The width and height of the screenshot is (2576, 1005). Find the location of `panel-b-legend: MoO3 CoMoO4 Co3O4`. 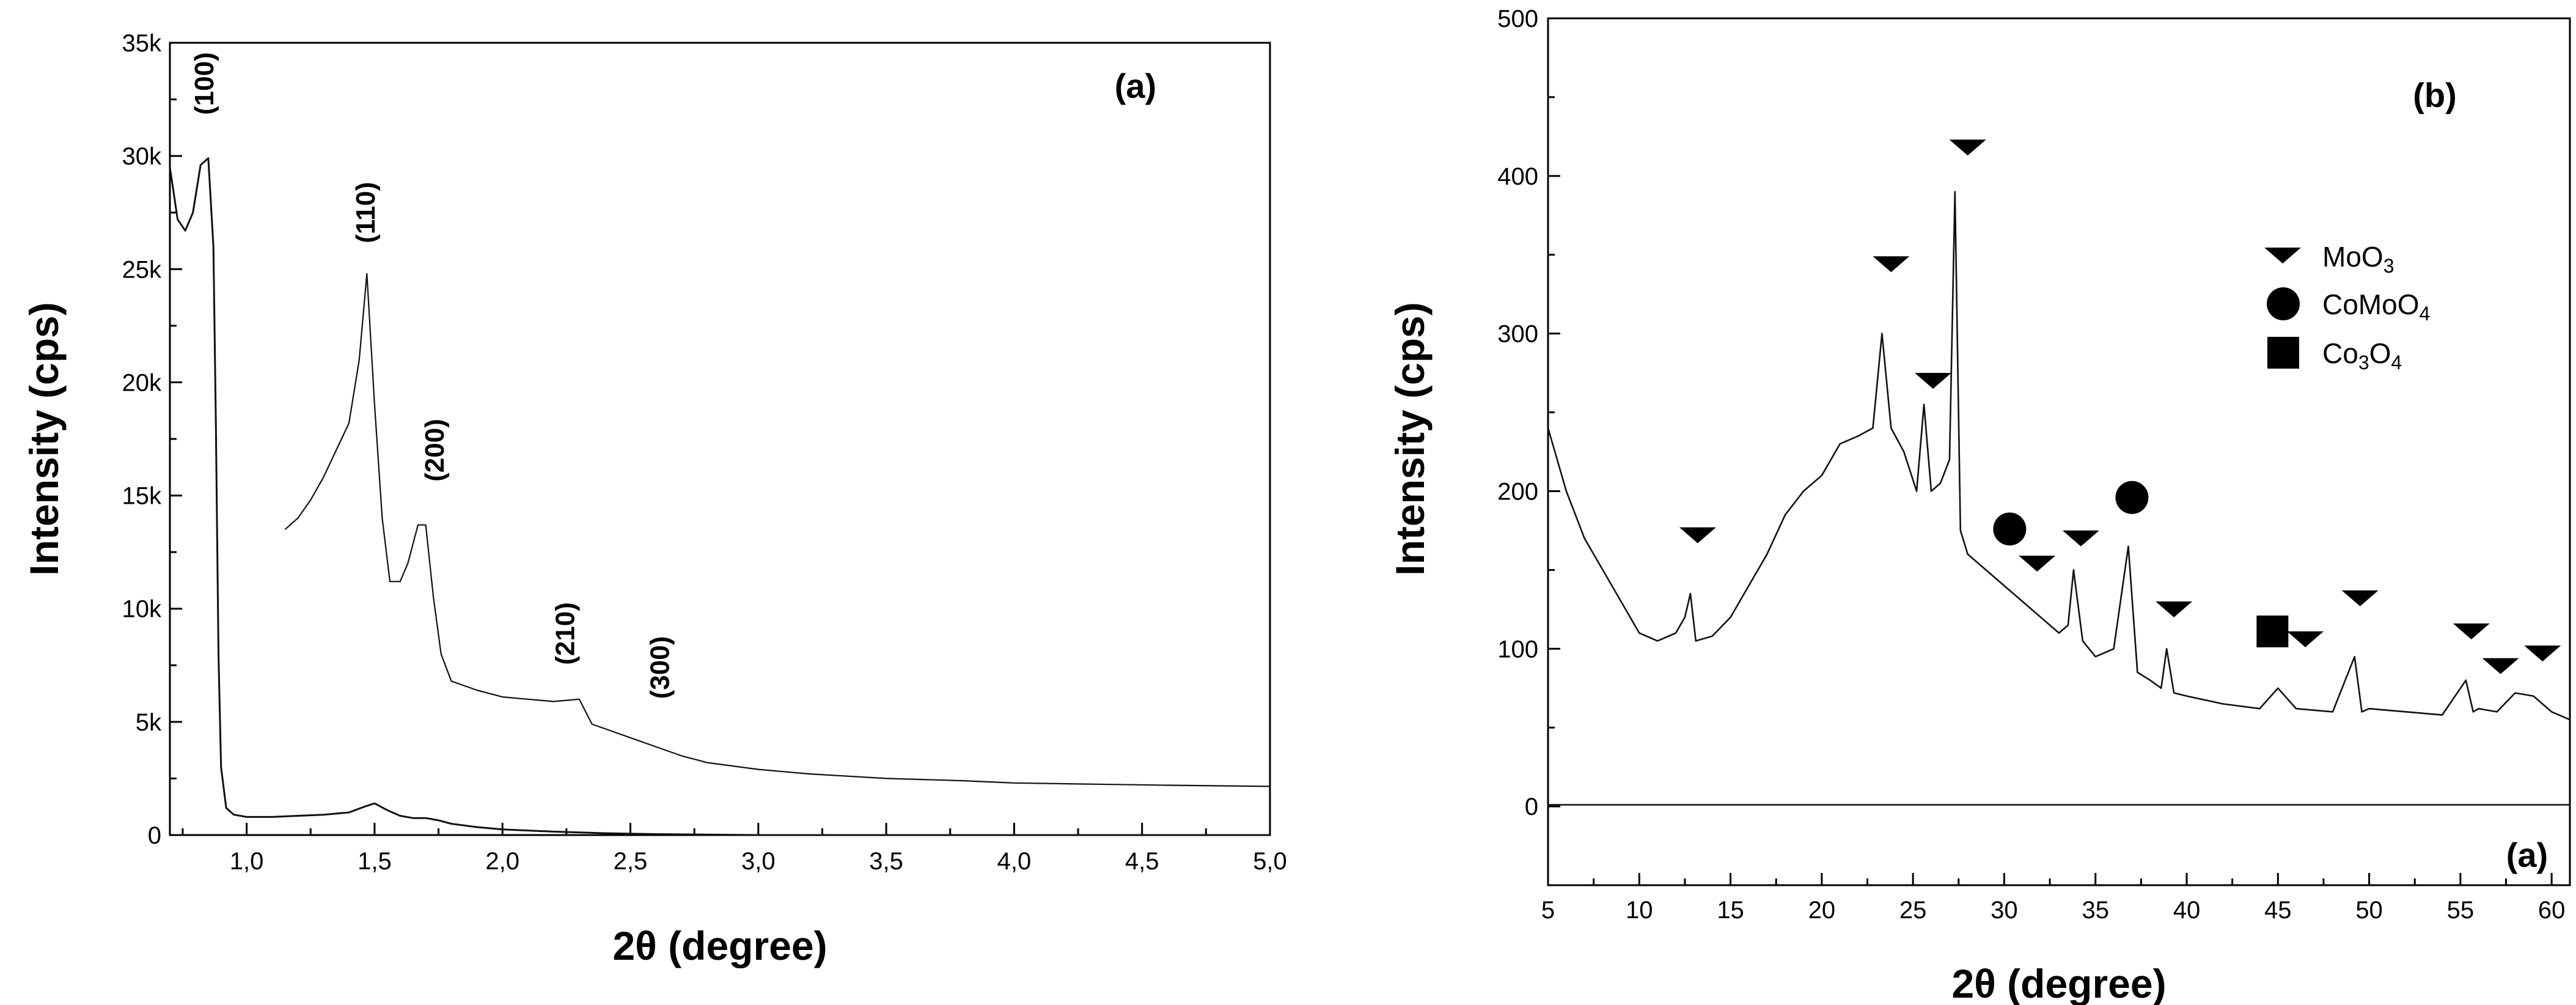

panel-b-legend: MoO3 CoMoO4 Co3O4 is located at coordinates (2347, 307).